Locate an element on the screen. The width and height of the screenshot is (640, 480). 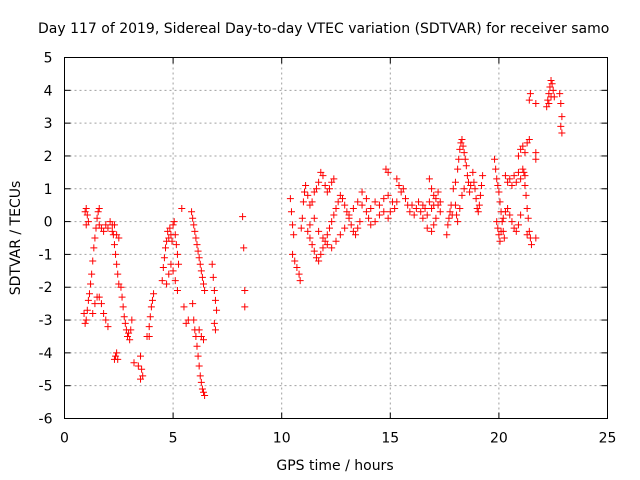
y-tick-label: 4 is located at coordinates (48, 91).